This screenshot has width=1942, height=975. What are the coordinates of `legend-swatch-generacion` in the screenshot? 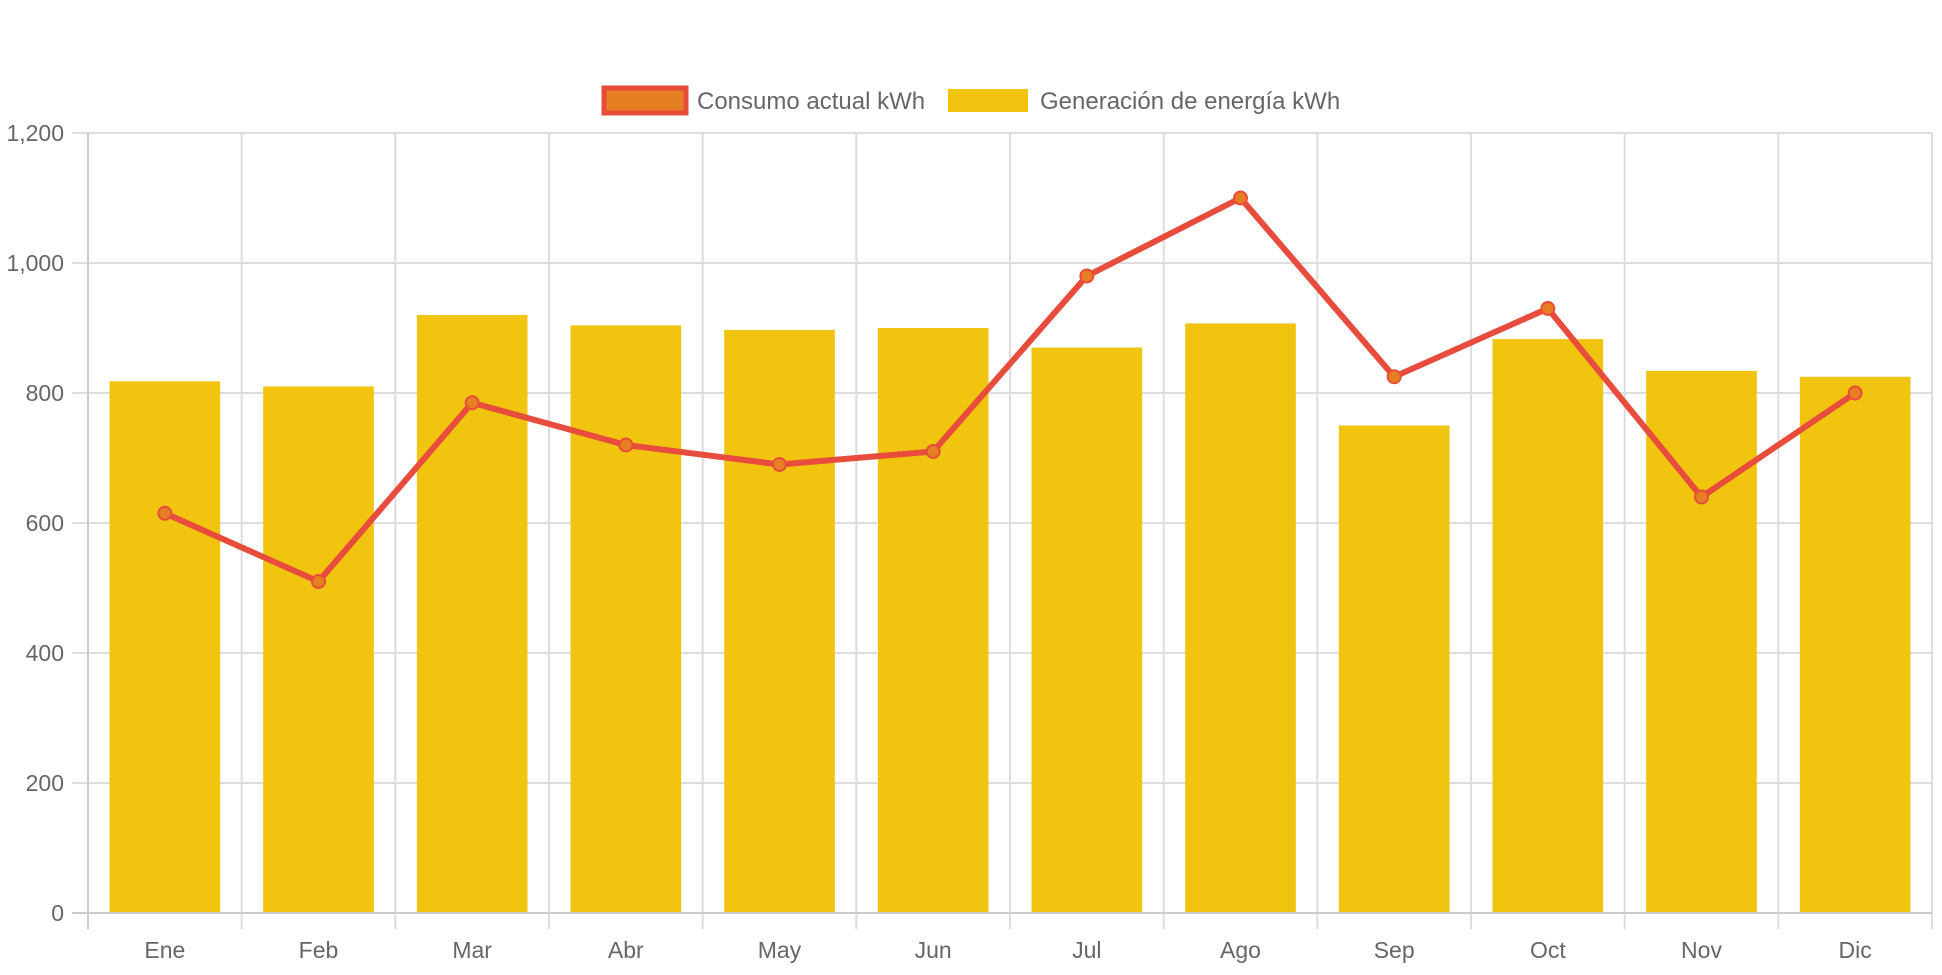 It's located at (988, 100).